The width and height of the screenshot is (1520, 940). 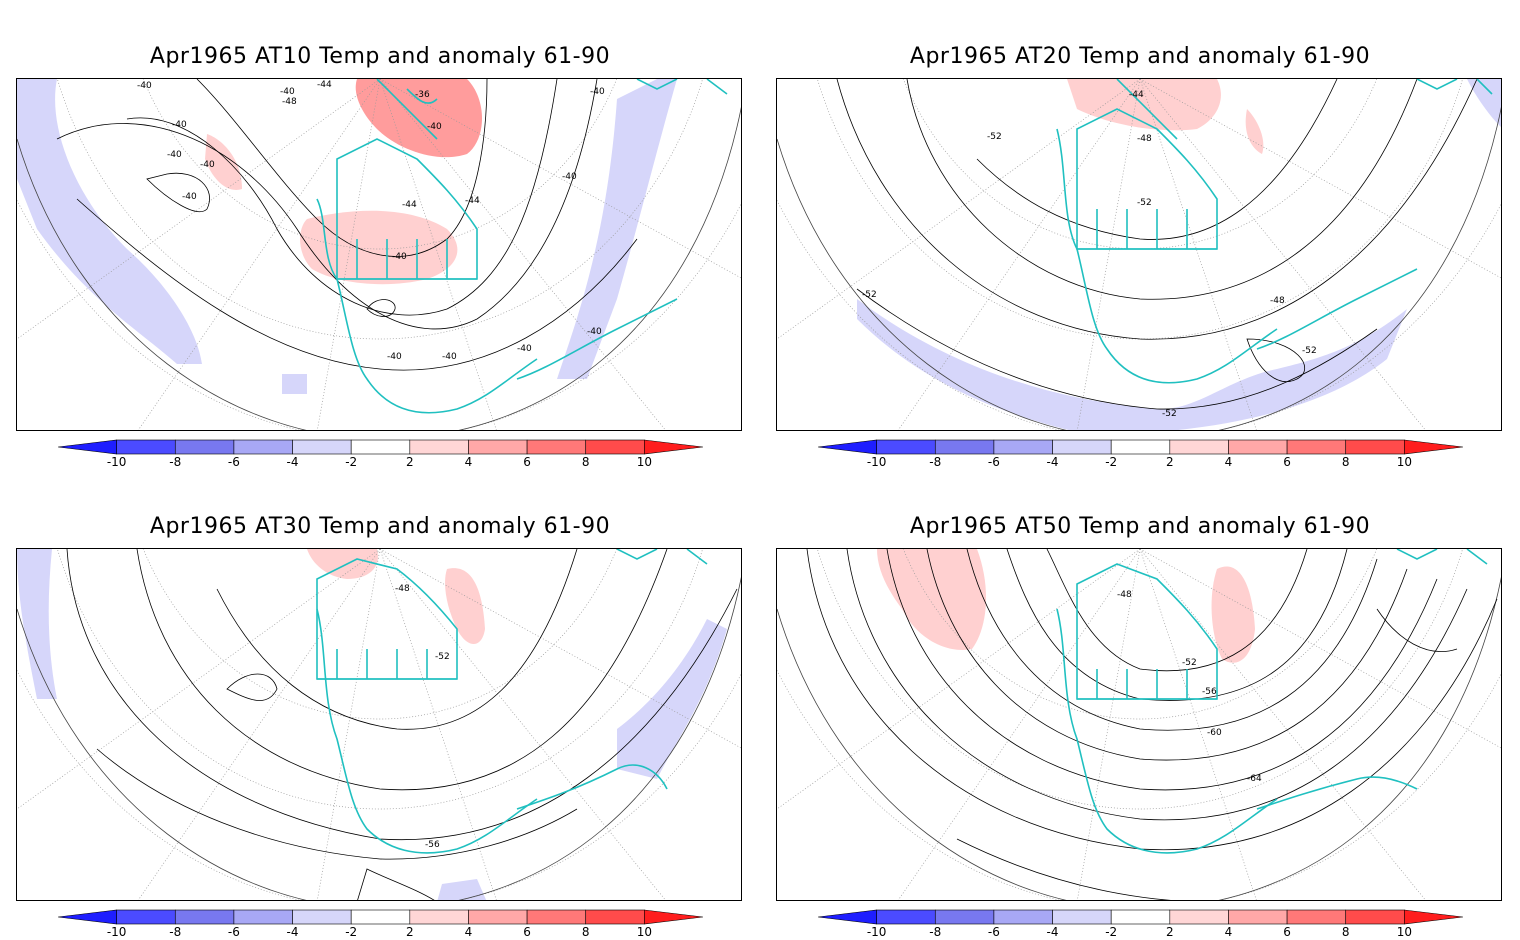 I want to click on contour-label: -36, so click(x=422, y=95).